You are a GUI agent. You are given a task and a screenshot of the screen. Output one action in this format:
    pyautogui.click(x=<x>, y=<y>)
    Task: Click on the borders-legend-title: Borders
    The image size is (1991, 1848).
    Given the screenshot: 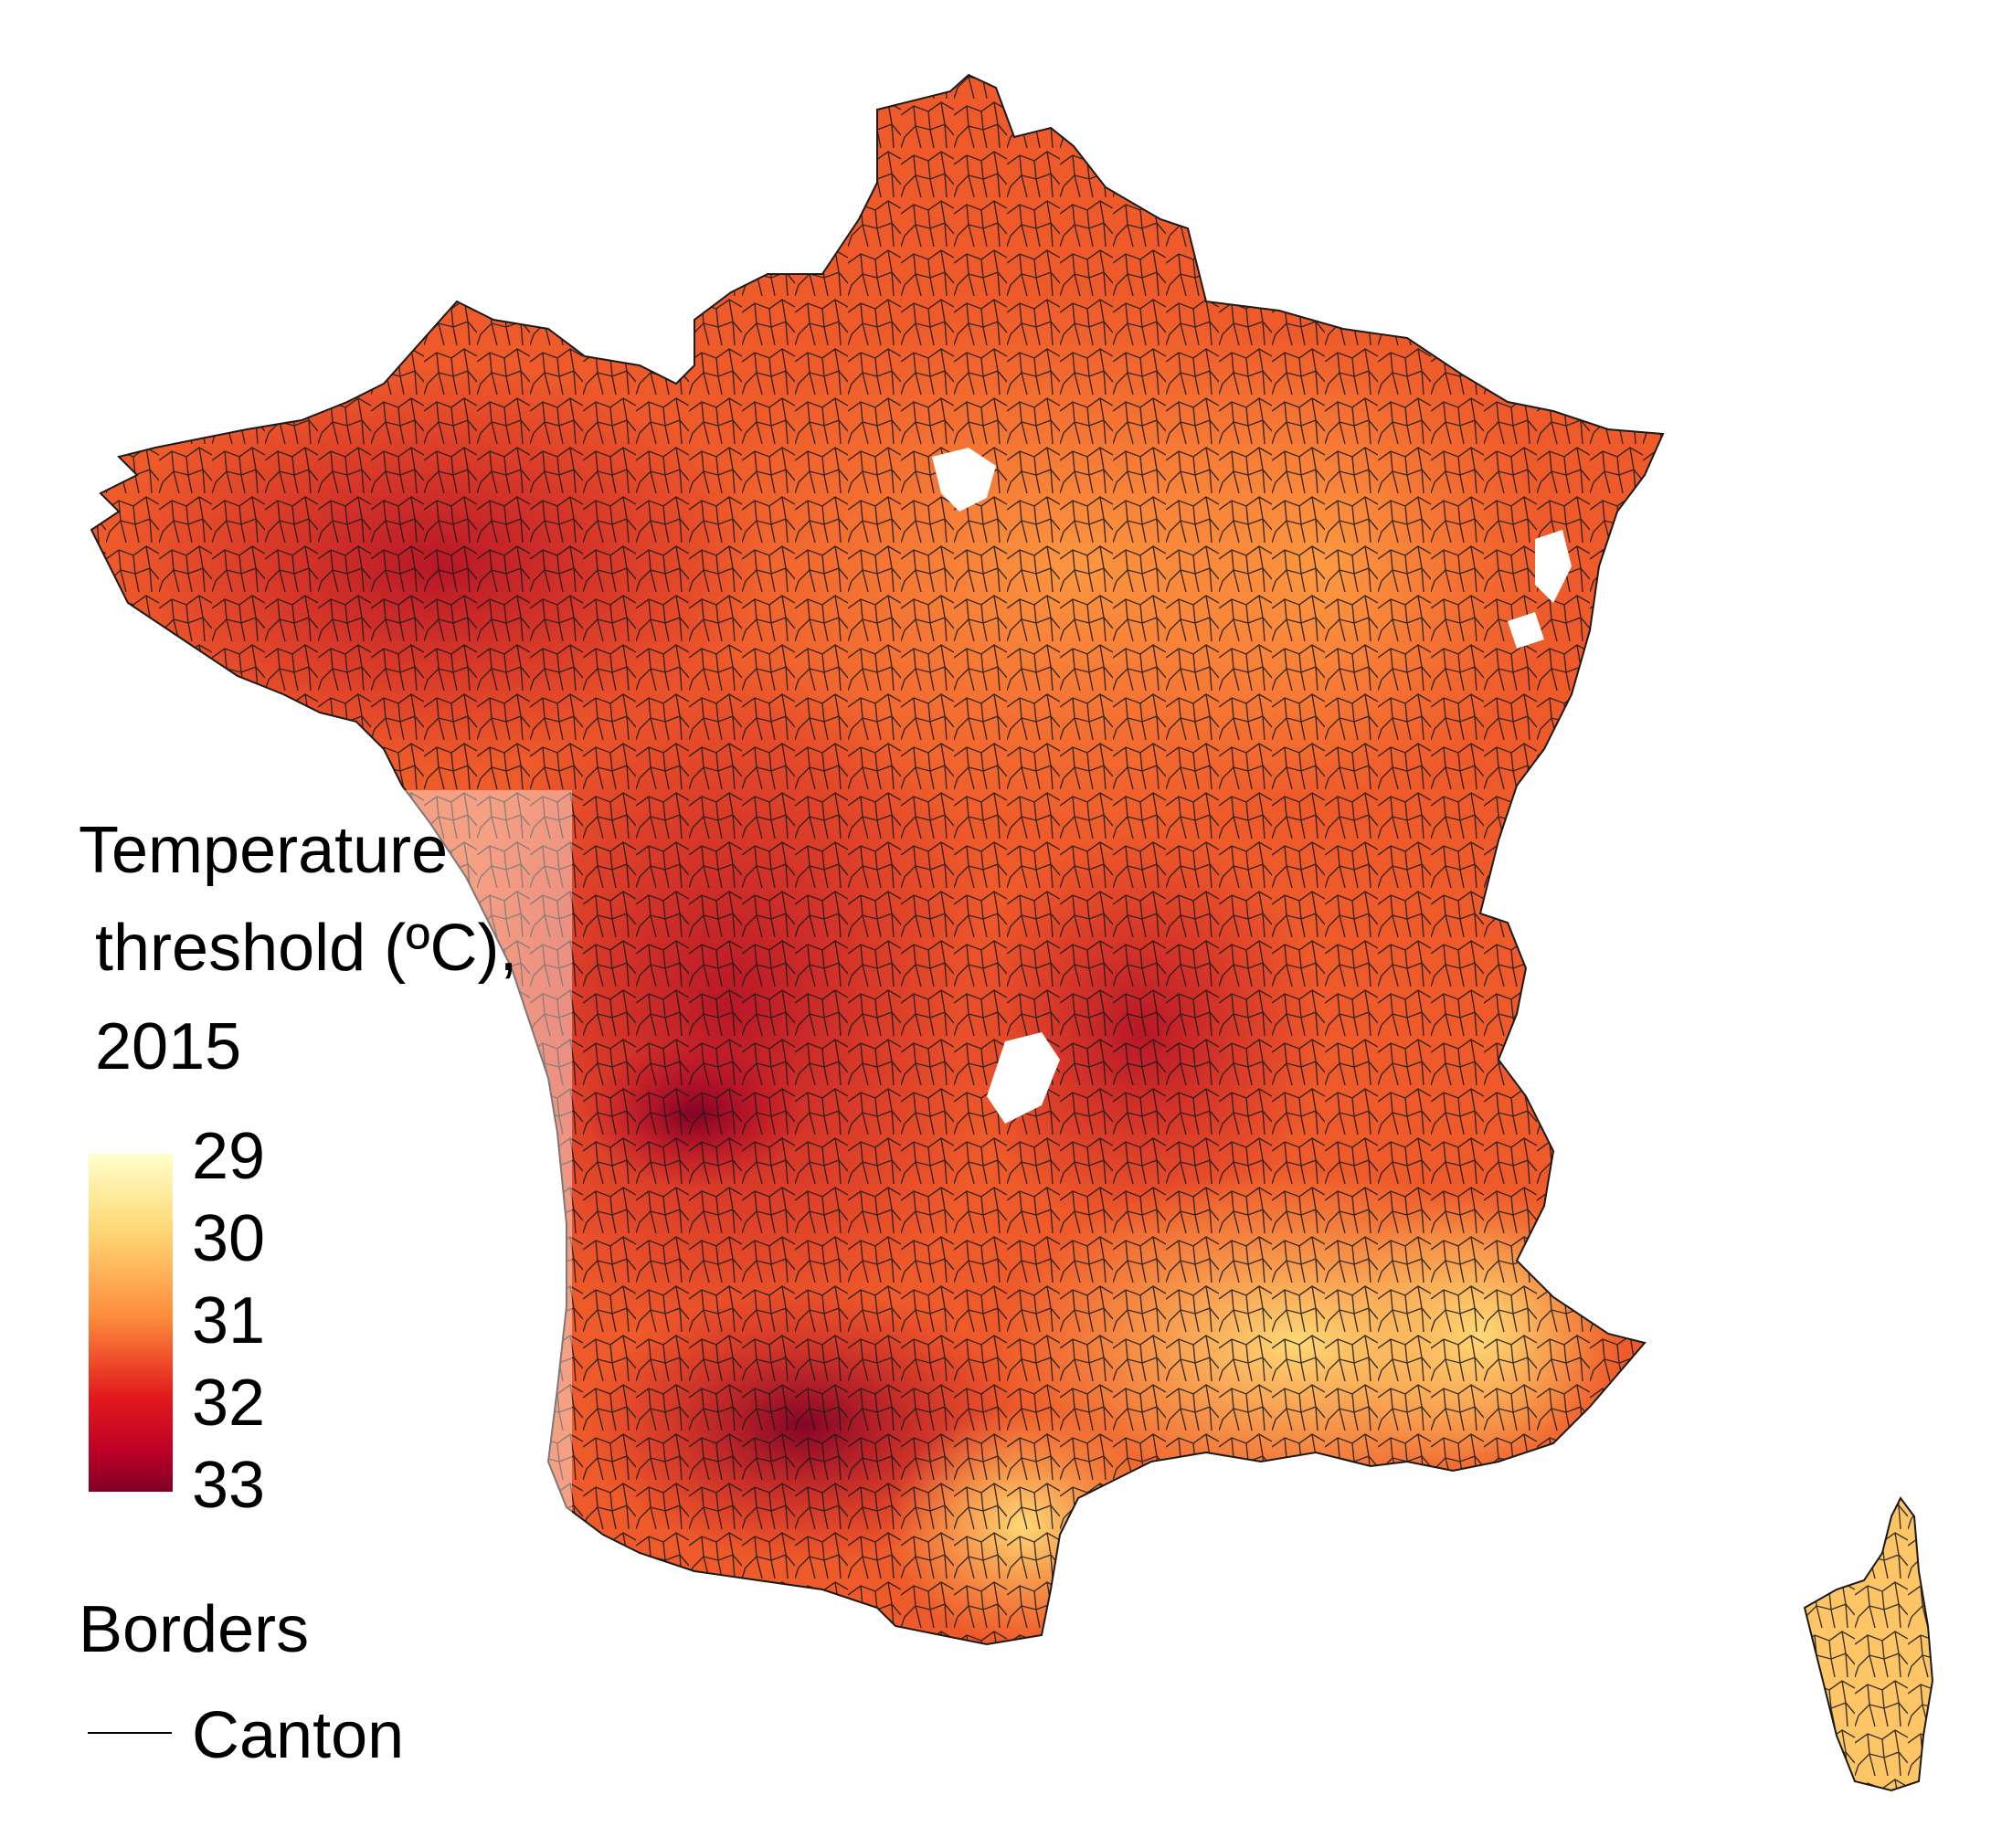 What is the action you would take?
    pyautogui.click(x=194, y=1630)
    